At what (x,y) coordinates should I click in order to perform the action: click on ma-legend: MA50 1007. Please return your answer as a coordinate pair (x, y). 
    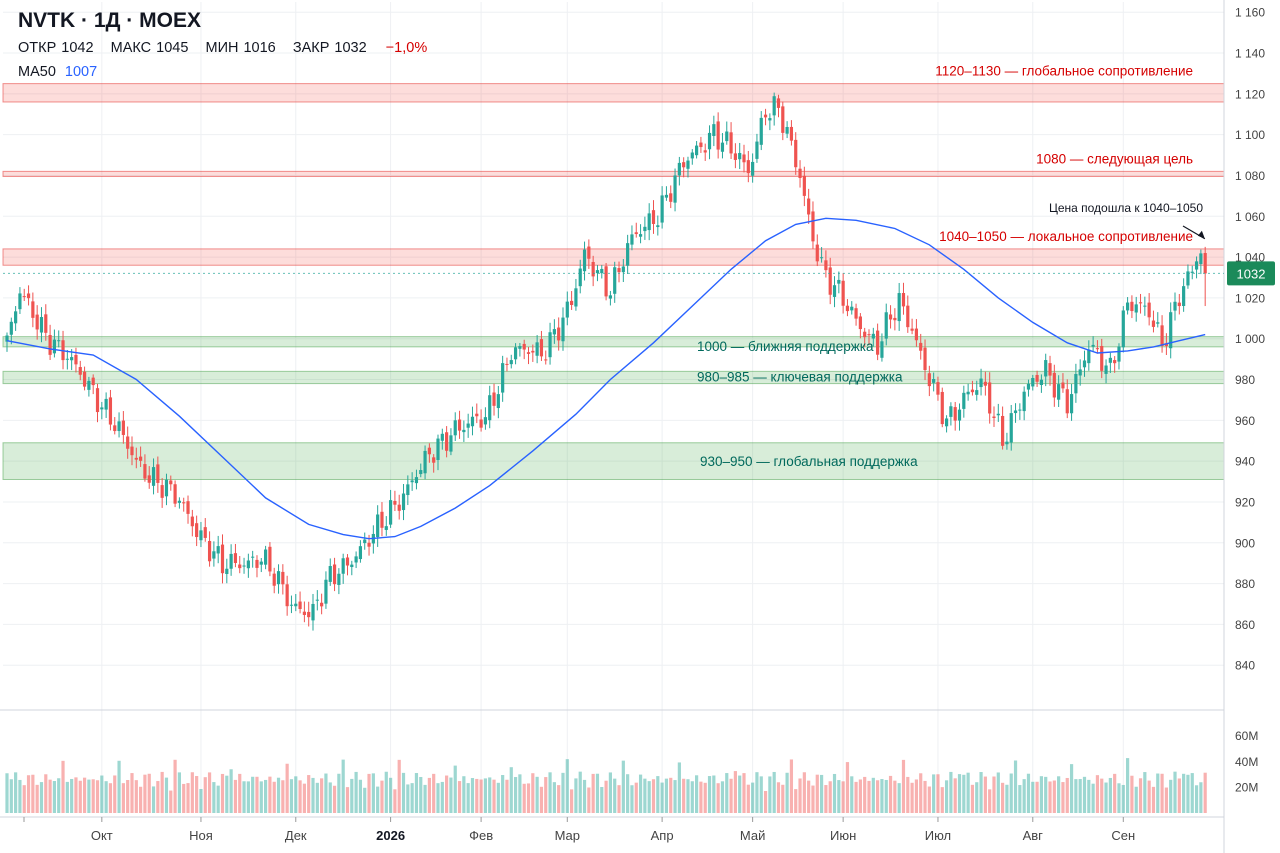
    Looking at the image, I should click on (60, 72).